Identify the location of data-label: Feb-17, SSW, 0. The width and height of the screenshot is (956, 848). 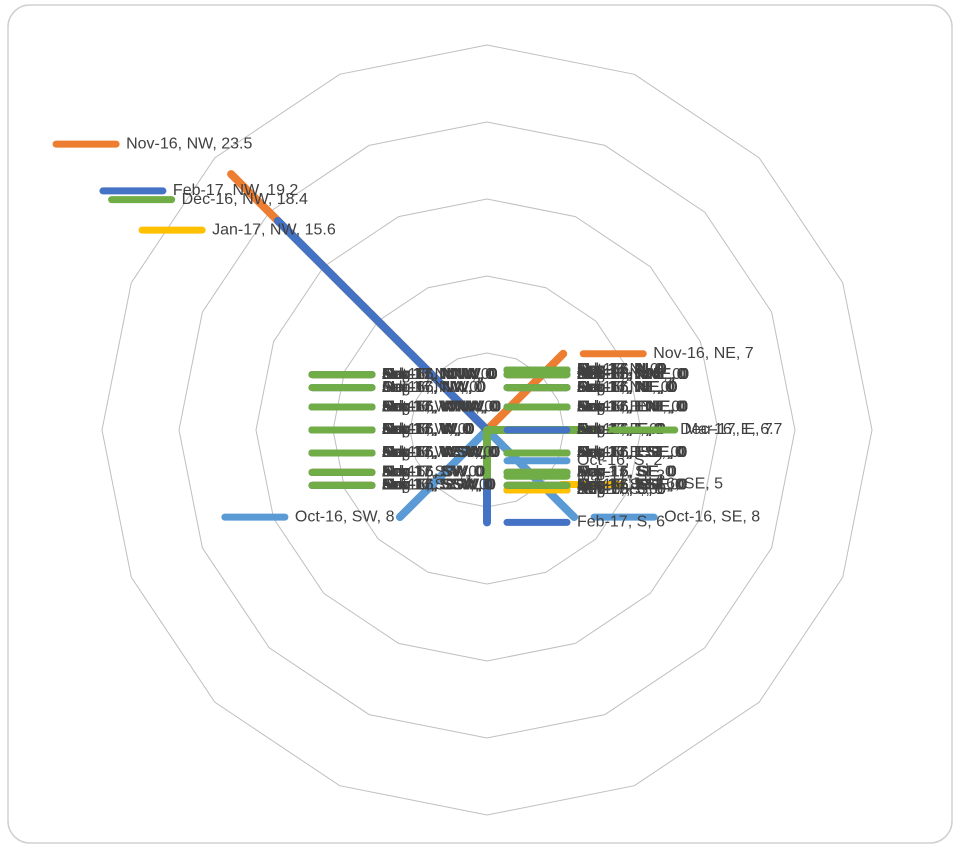
(438, 485).